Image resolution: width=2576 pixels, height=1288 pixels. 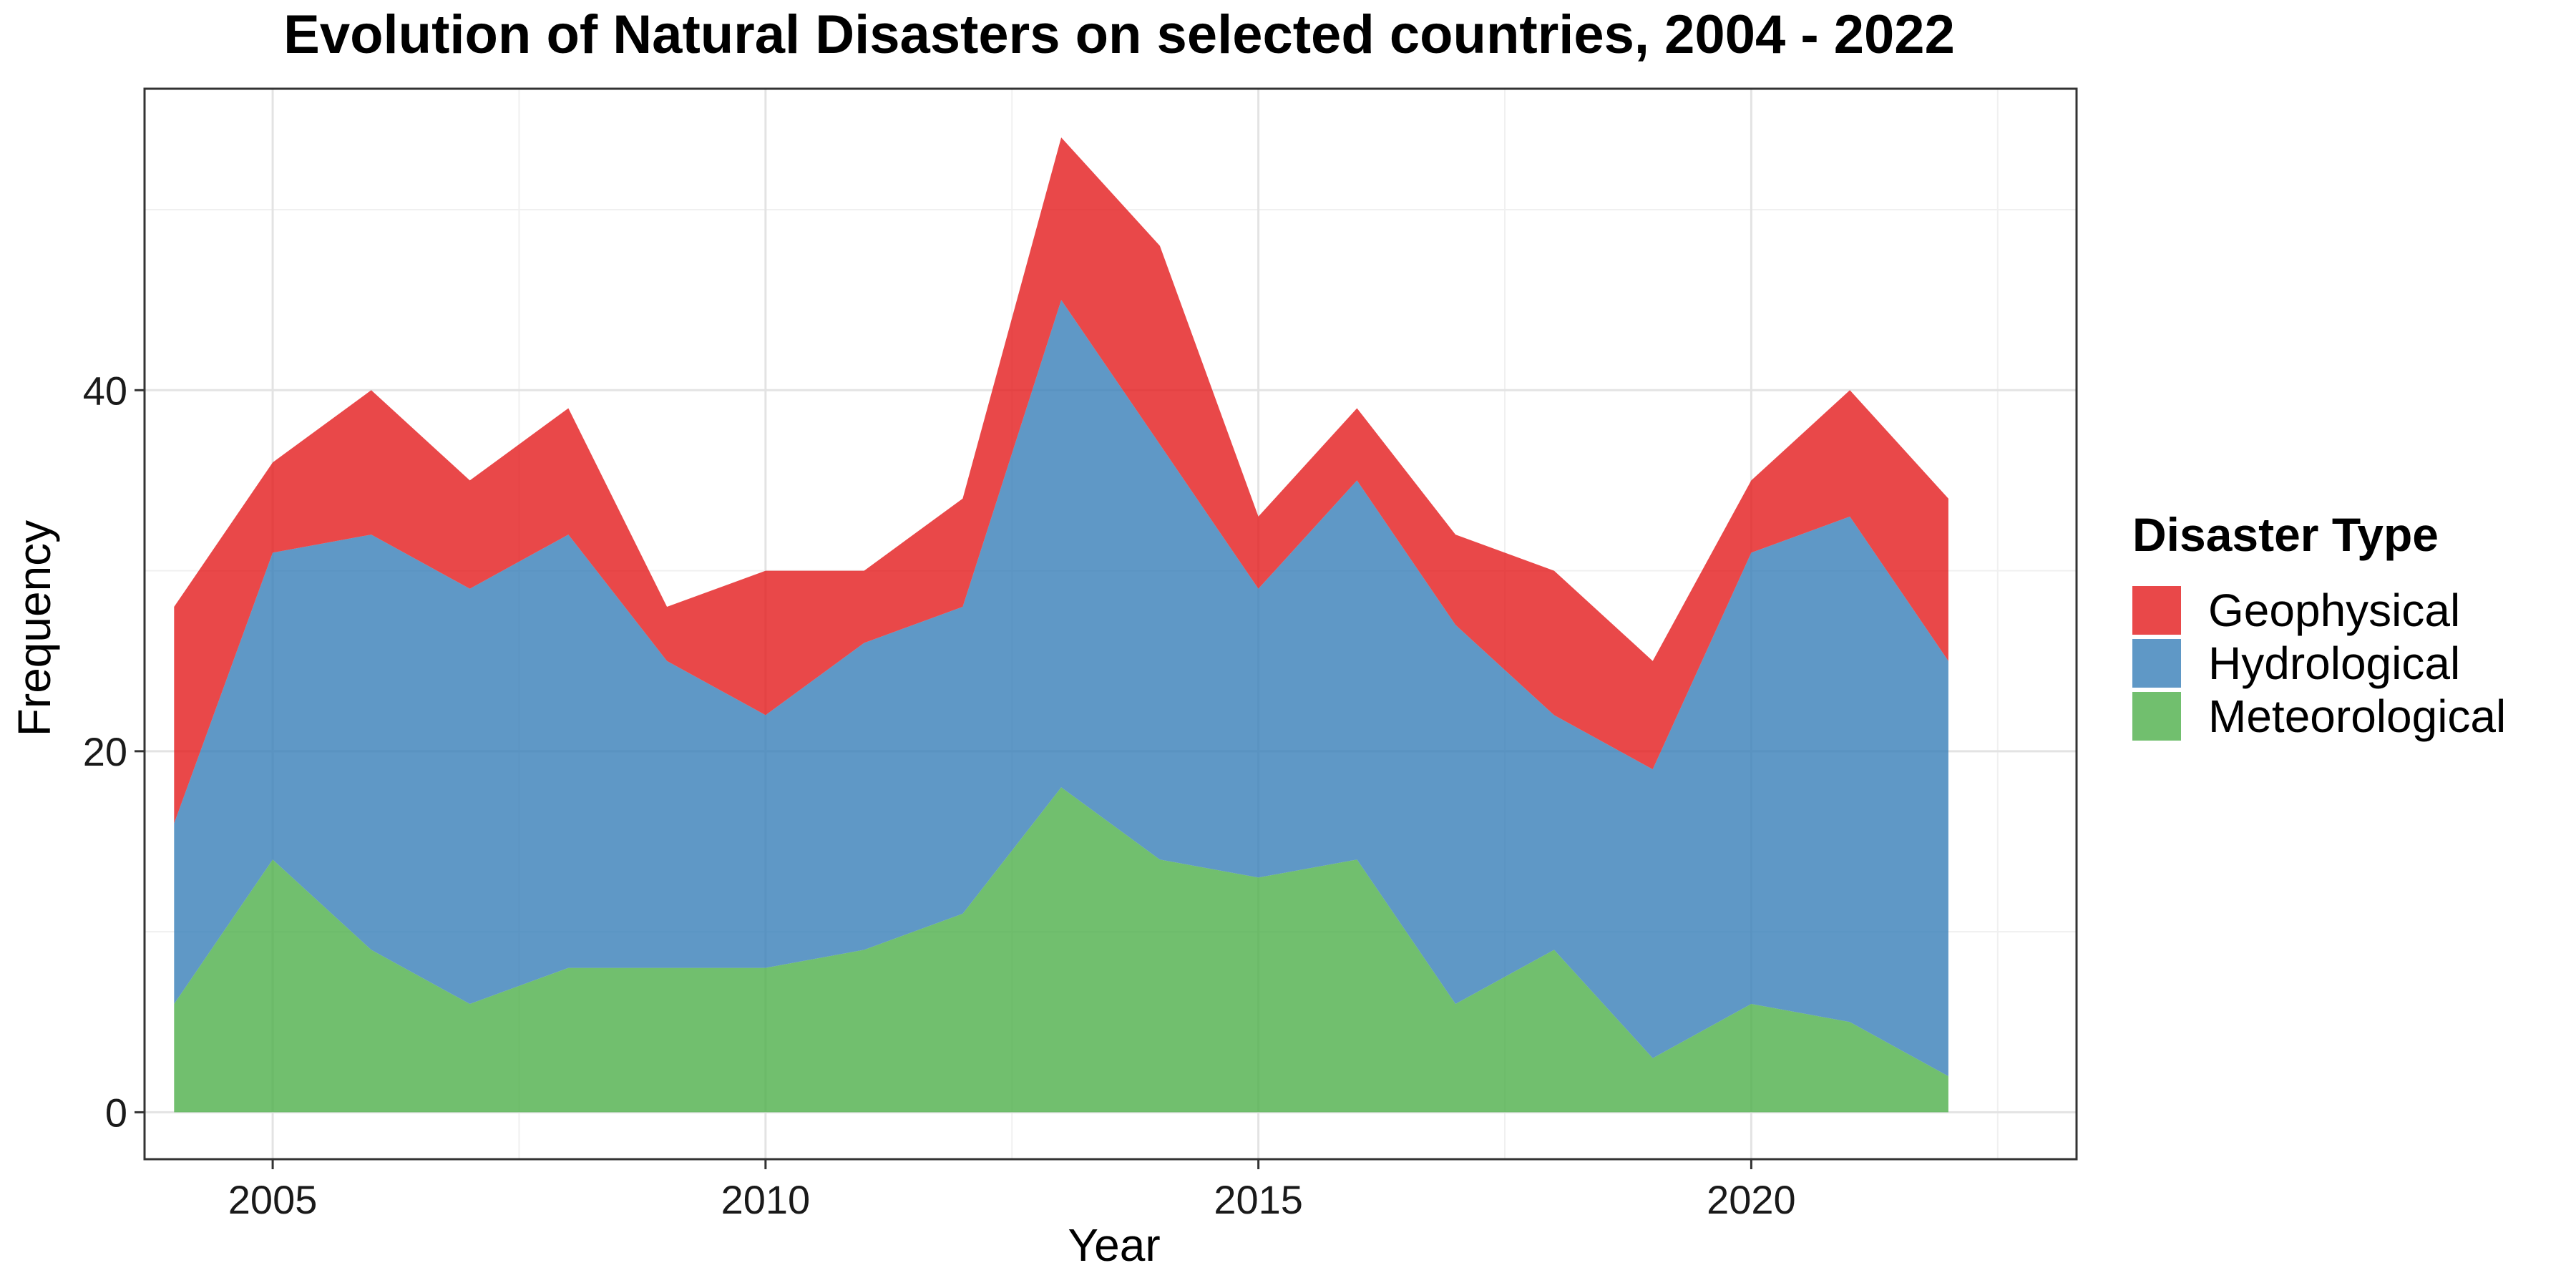 I want to click on x-tick-label: 2010, so click(x=766, y=1199).